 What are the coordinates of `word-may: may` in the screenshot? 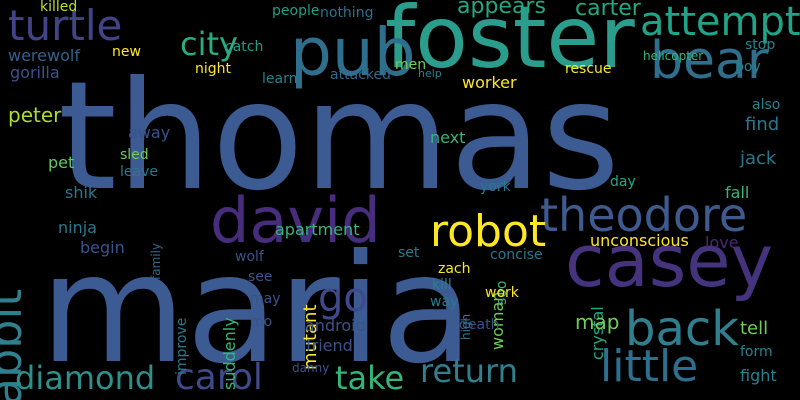 It's located at (265, 299).